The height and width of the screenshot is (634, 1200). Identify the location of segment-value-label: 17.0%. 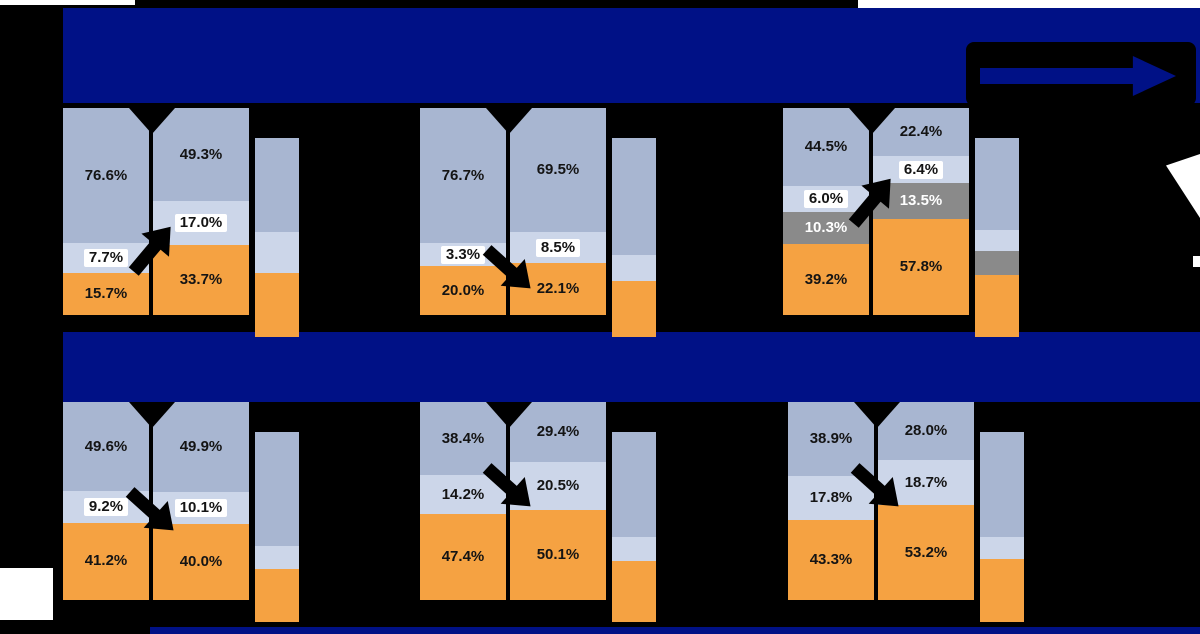
(201, 223).